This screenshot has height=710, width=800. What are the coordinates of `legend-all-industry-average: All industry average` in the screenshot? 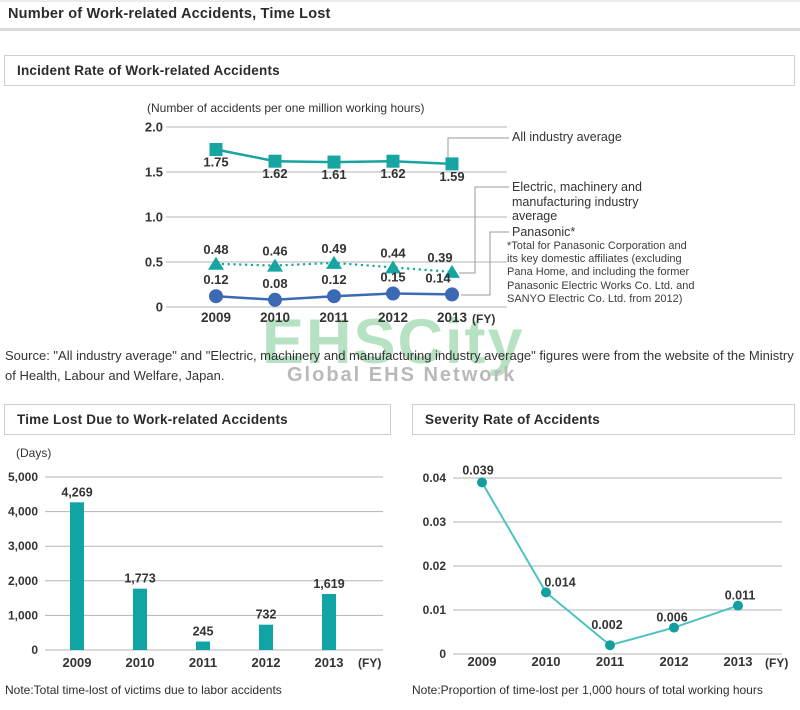 It's located at (567, 137).